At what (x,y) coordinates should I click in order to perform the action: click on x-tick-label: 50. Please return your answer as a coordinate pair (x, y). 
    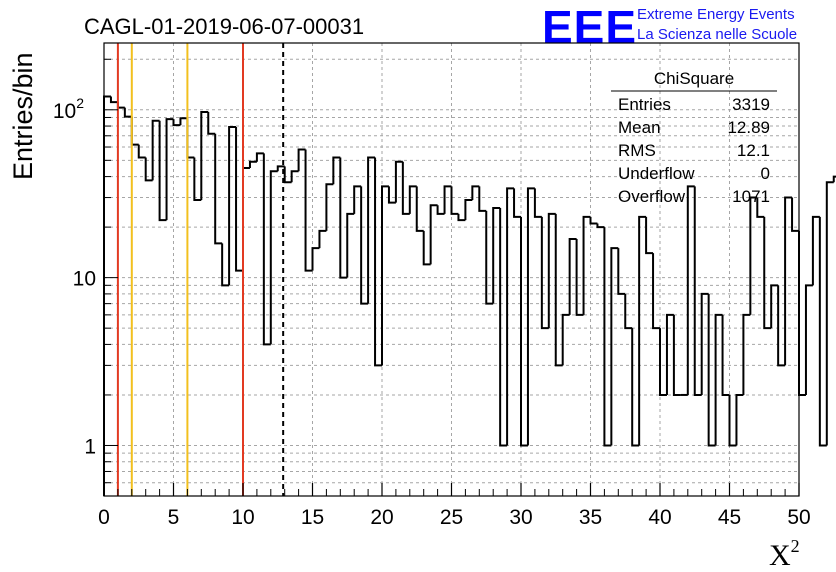
    Looking at the image, I should click on (798, 517).